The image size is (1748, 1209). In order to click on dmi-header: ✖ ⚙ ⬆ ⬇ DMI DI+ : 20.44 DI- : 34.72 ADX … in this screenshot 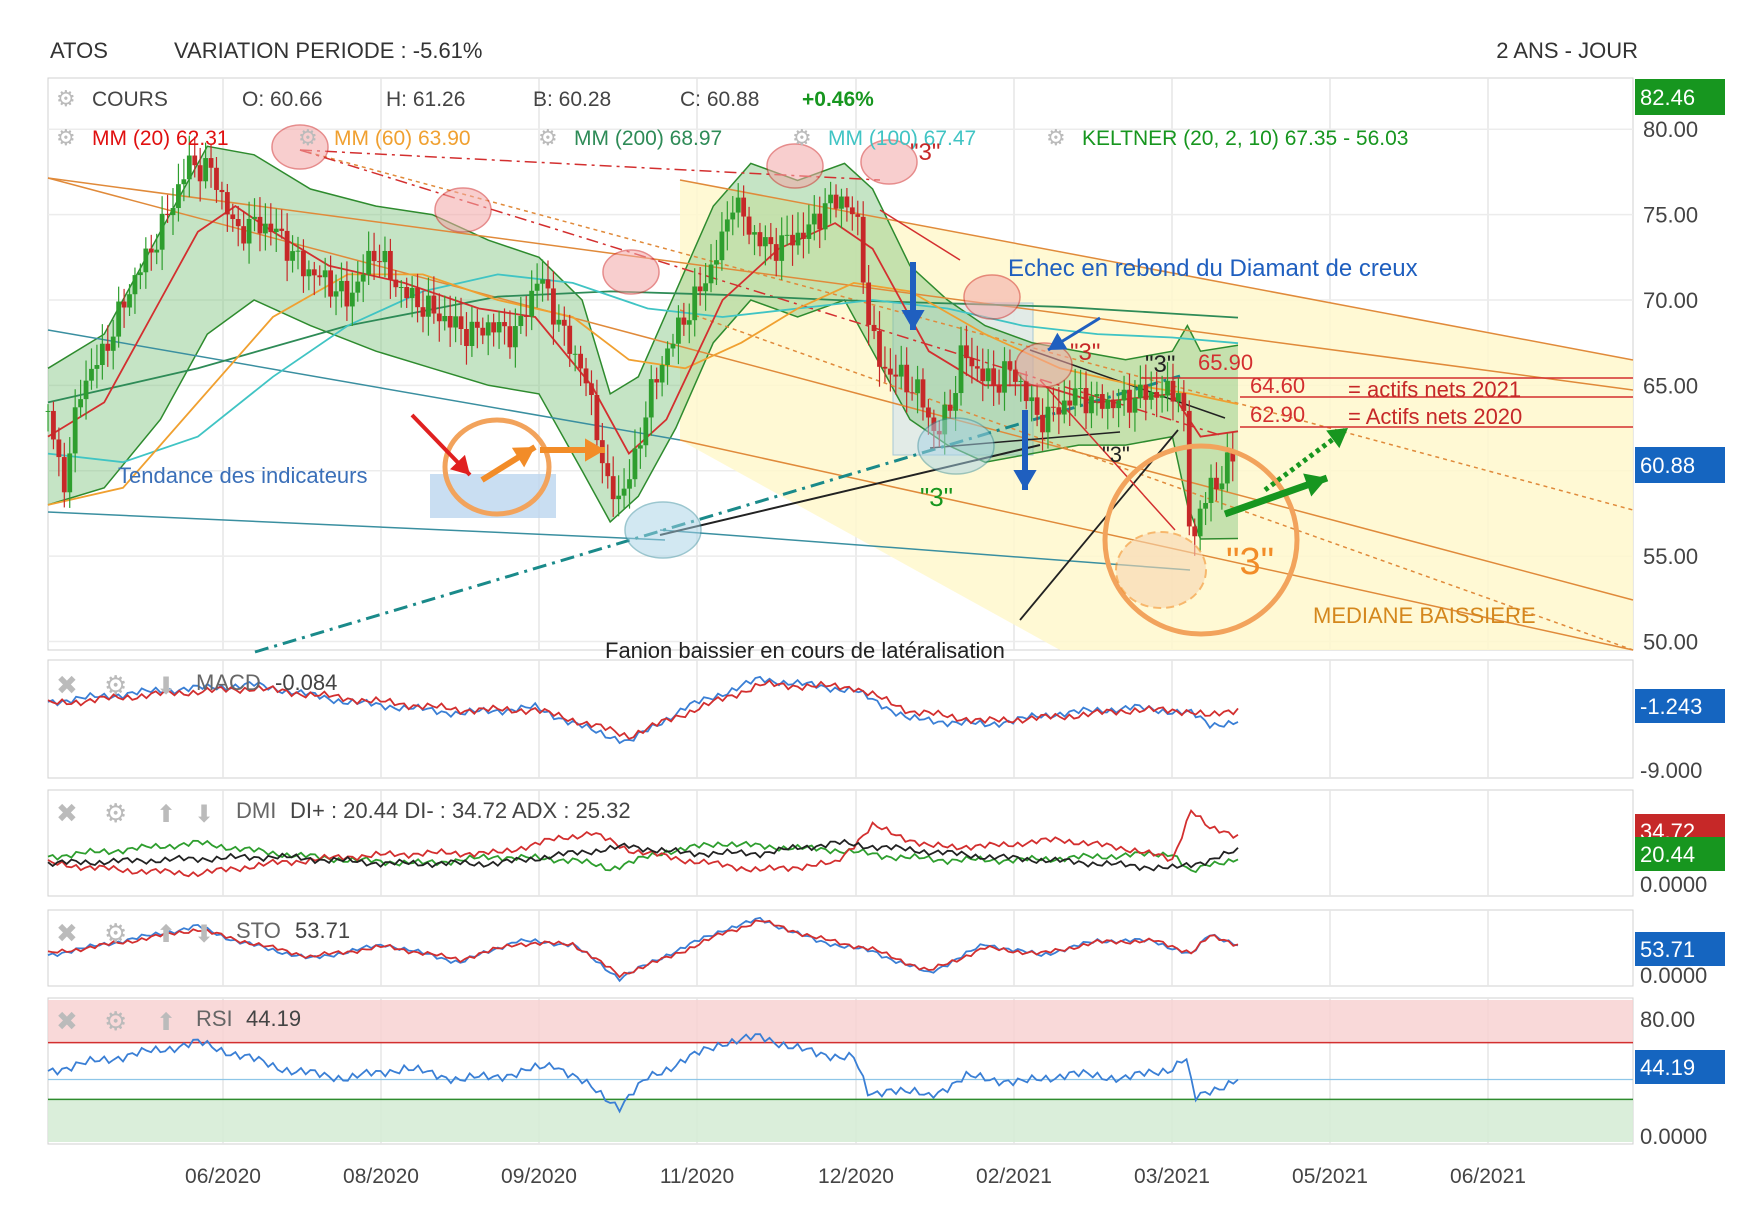, I will do `click(343, 813)`.